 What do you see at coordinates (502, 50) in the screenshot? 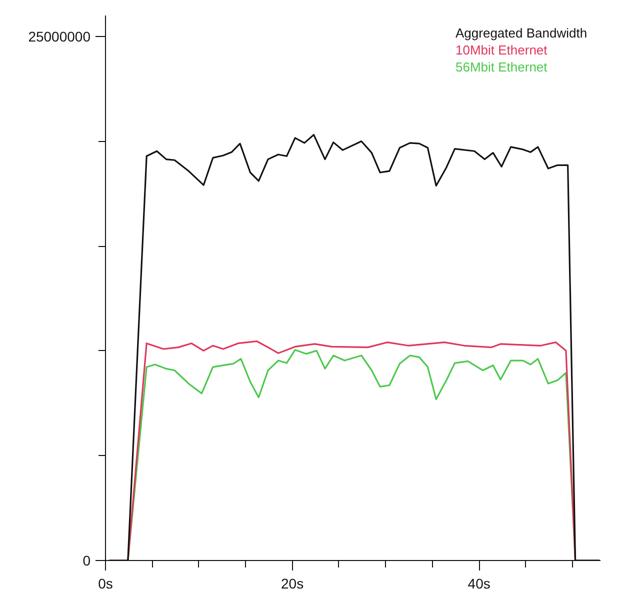
I see `text: 10Mbit Ethernet` at bounding box center [502, 50].